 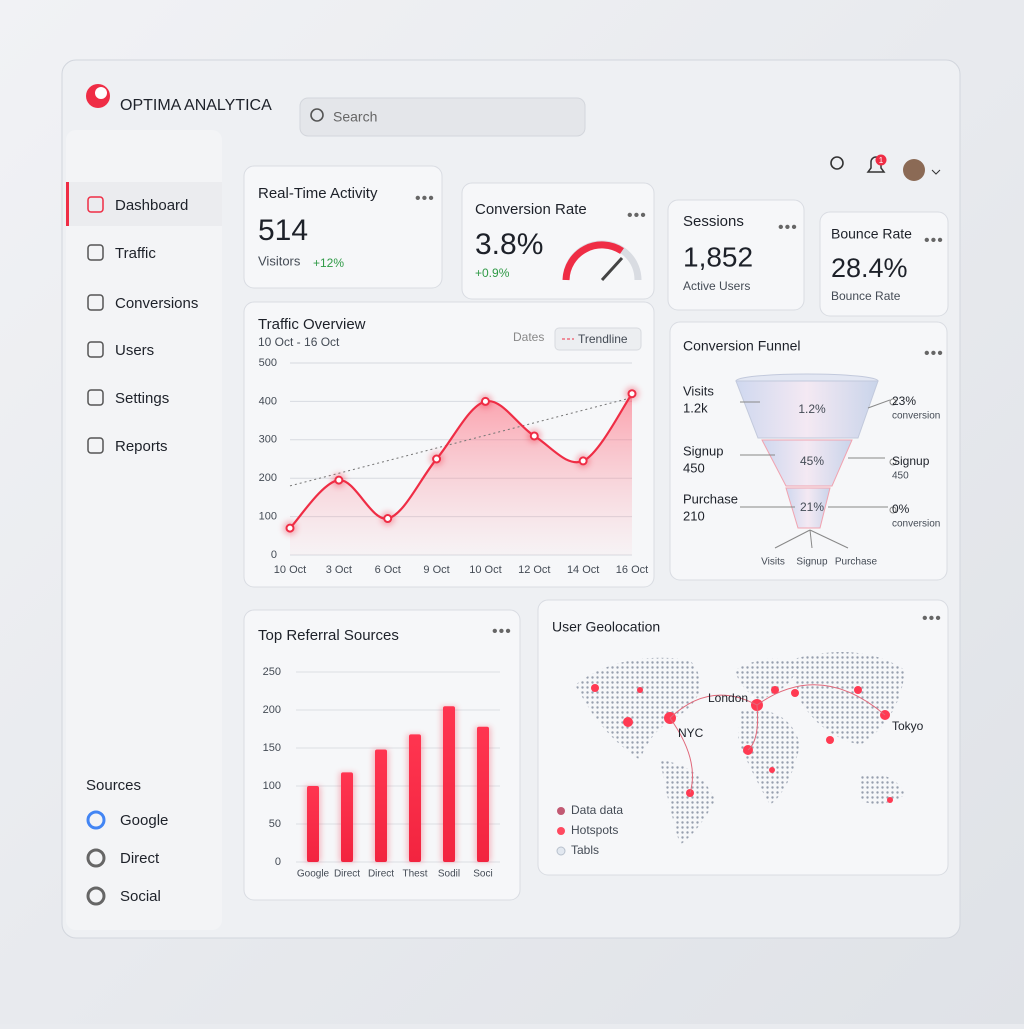 What do you see at coordinates (268, 478) in the screenshot?
I see `y-tick-label: 200` at bounding box center [268, 478].